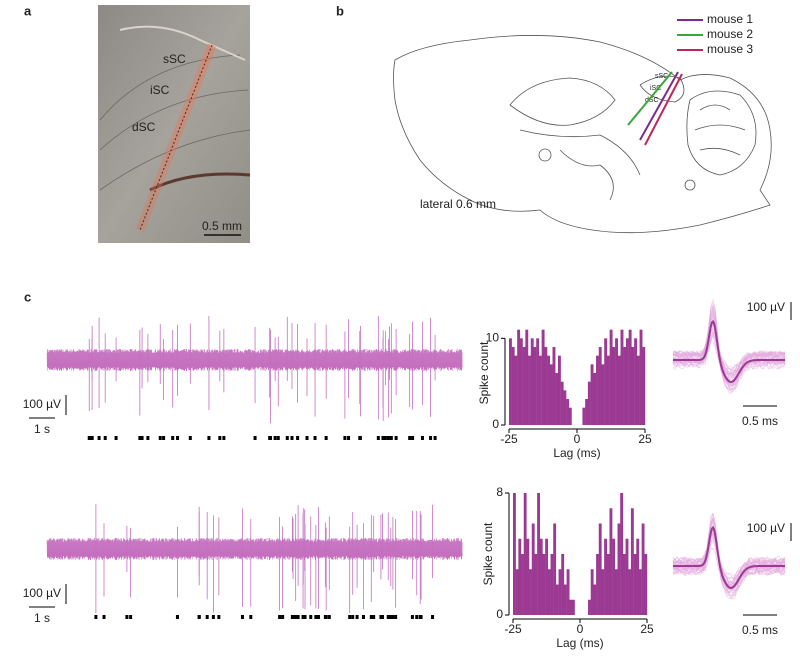  Describe the element at coordinates (28, 10) in the screenshot. I see `panel-label: a` at that location.